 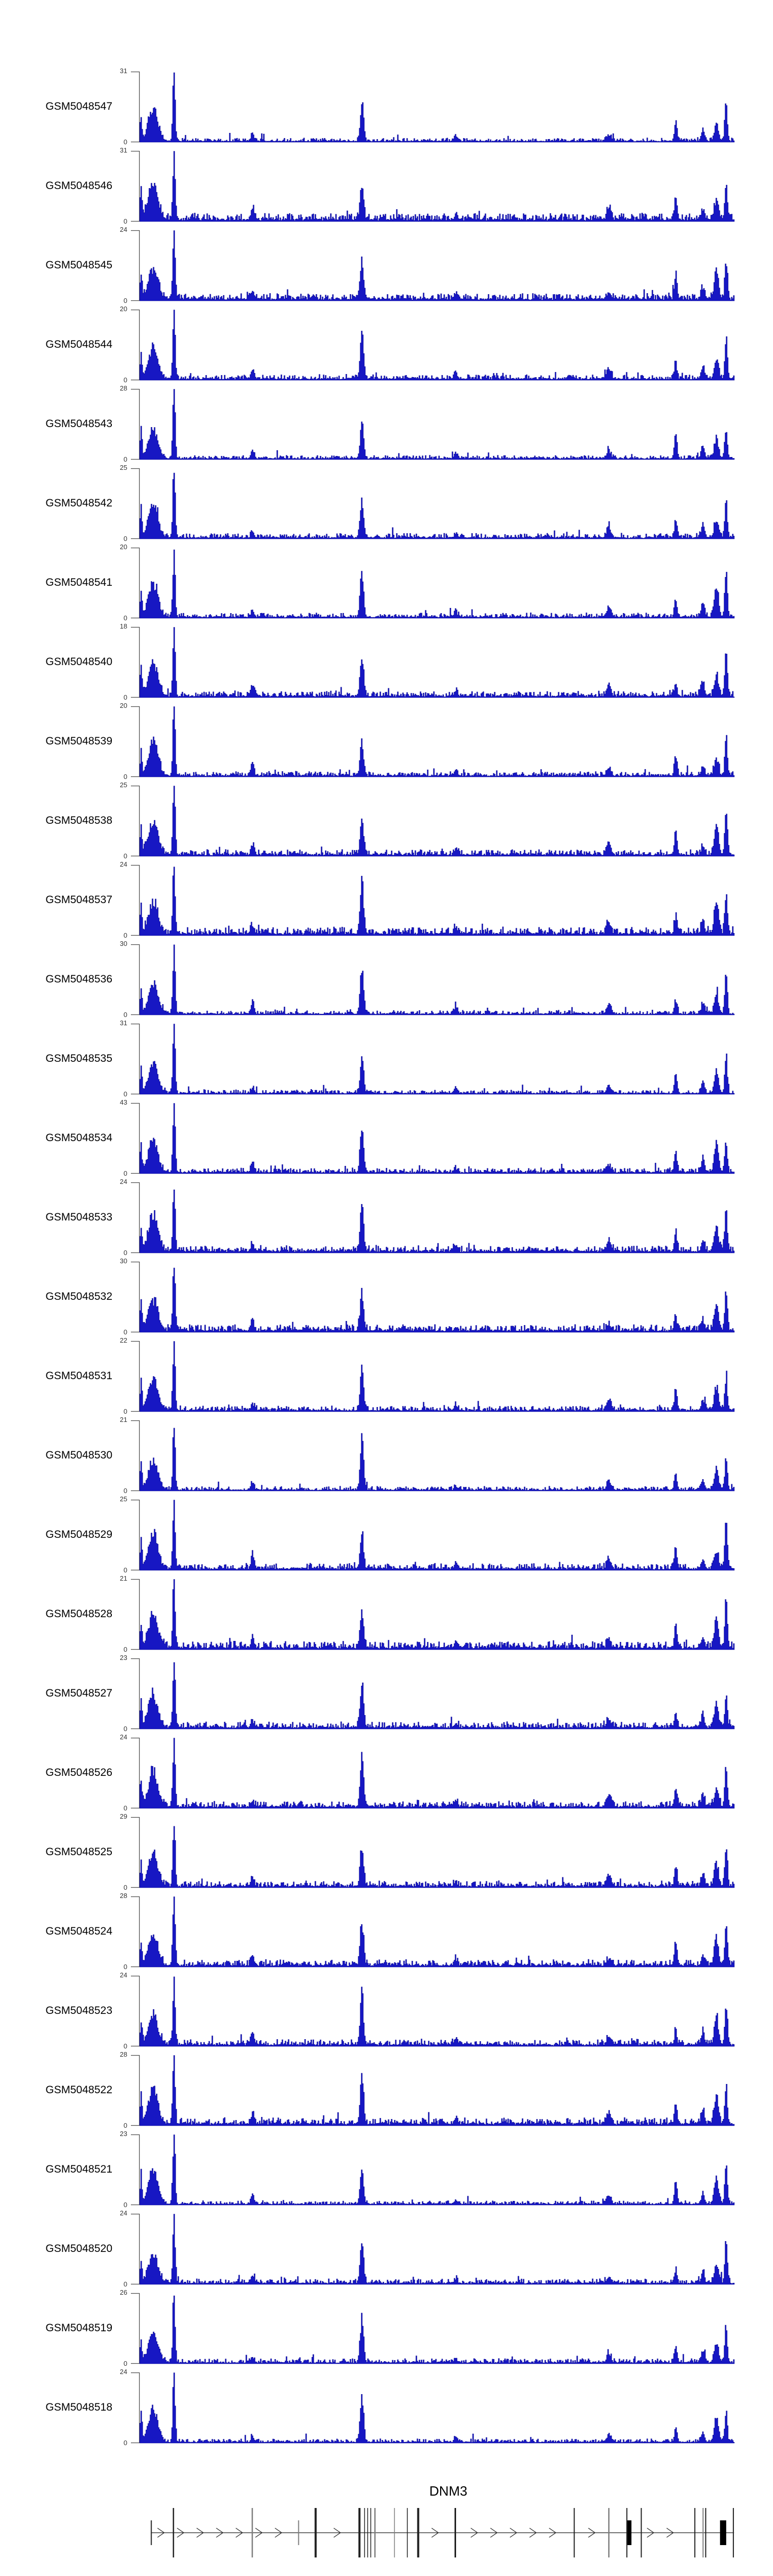 I want to click on sample-name-label: GSM5048529, so click(x=78, y=1534).